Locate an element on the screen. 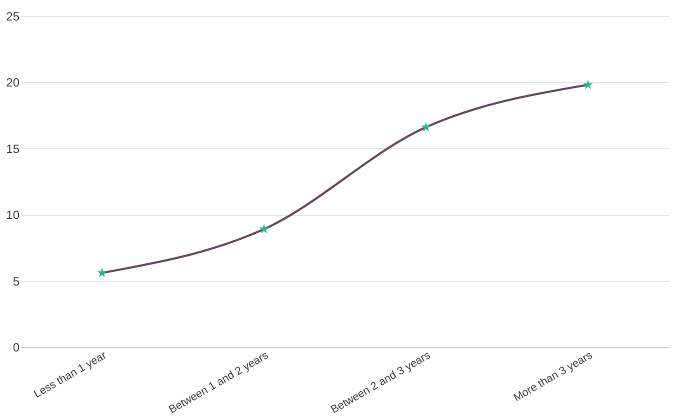 This screenshot has width=679, height=420. x-tick-label: Less than 1 year is located at coordinates (70, 375).